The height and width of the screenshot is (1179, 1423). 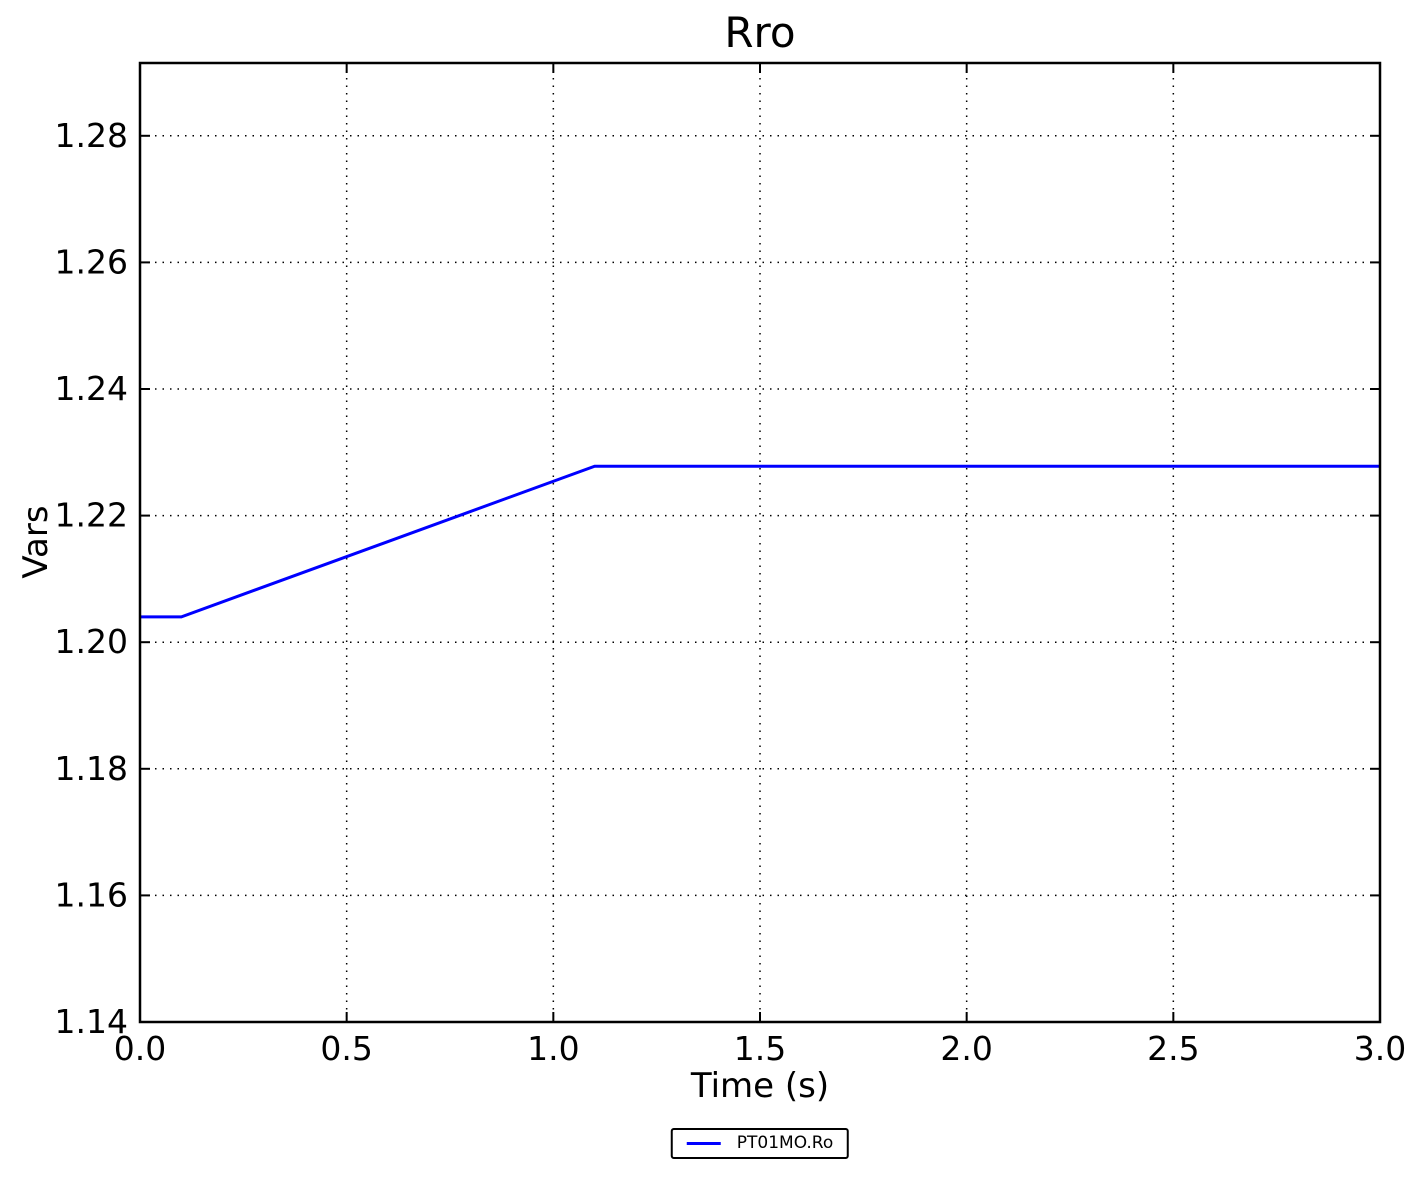 I want to click on legend-line-swatch, so click(x=703, y=1143).